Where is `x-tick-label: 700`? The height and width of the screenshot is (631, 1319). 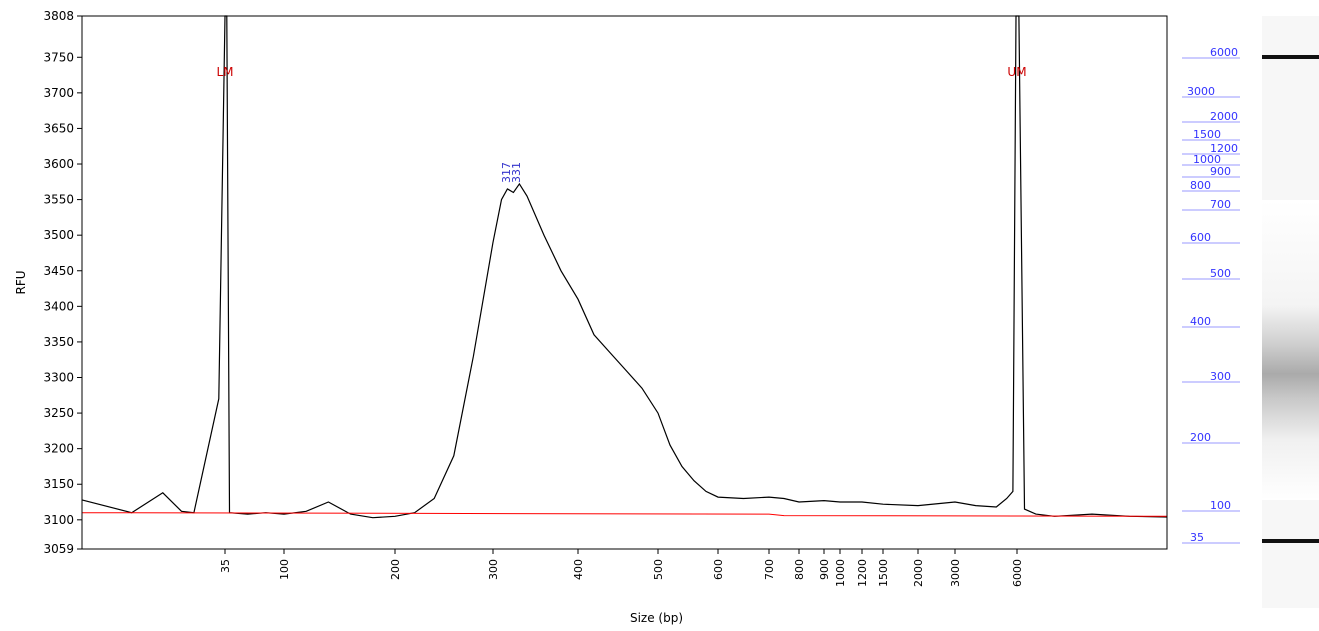
x-tick-label: 700 is located at coordinates (769, 569).